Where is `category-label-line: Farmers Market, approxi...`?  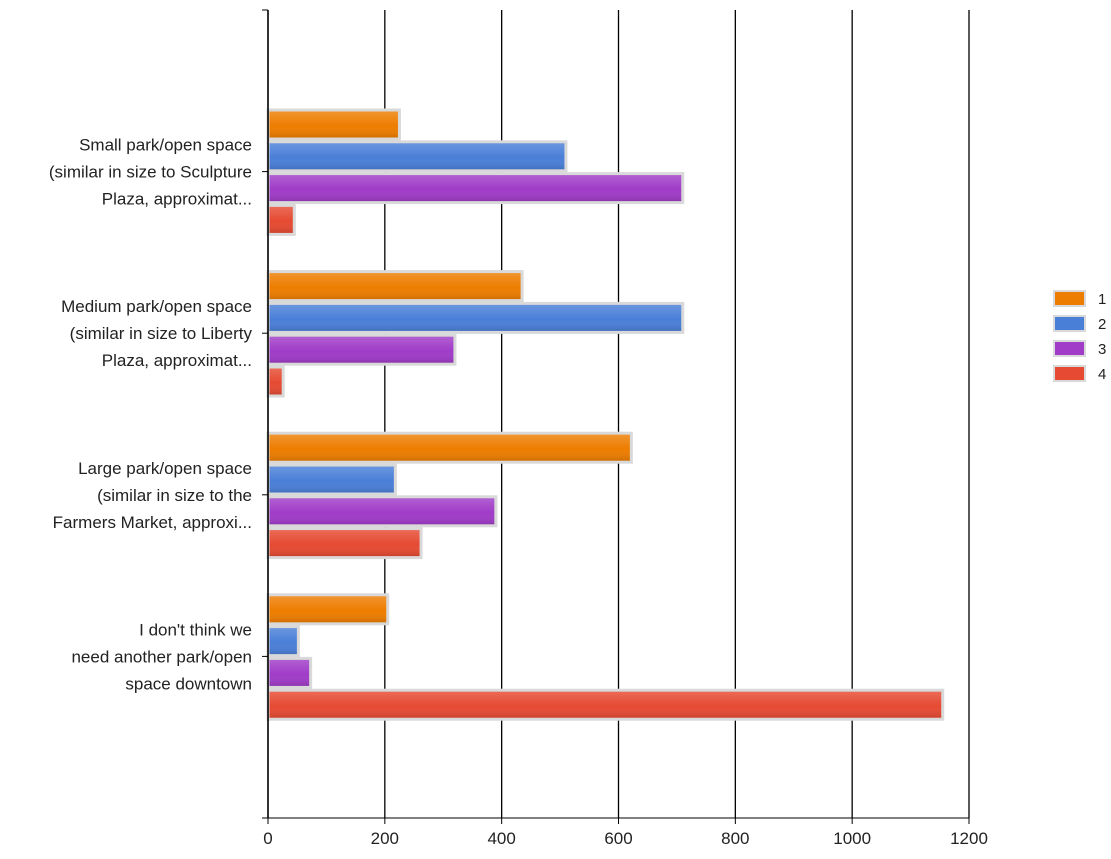
category-label-line: Farmers Market, approxi... is located at coordinates (152, 522).